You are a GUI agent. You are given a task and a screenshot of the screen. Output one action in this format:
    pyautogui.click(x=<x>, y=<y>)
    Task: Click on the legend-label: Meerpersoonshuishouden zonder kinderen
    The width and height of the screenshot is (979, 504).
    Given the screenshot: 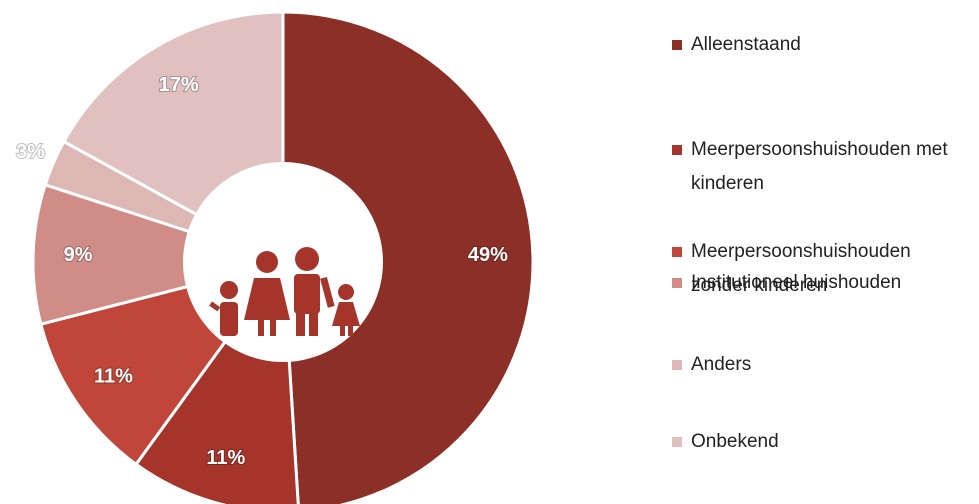 What is the action you would take?
    pyautogui.click(x=801, y=268)
    